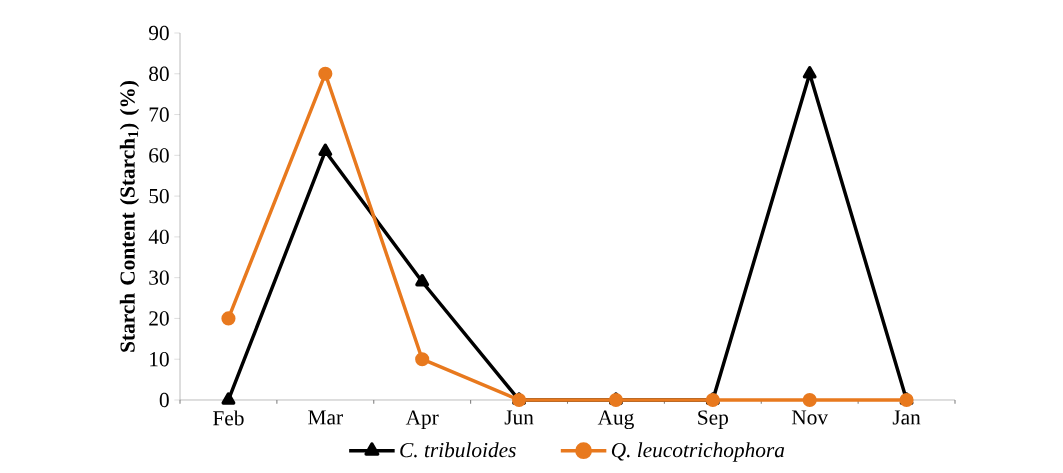 The image size is (1063, 473). Describe the element at coordinates (164, 400) in the screenshot. I see `y-tick-label: 0` at that location.